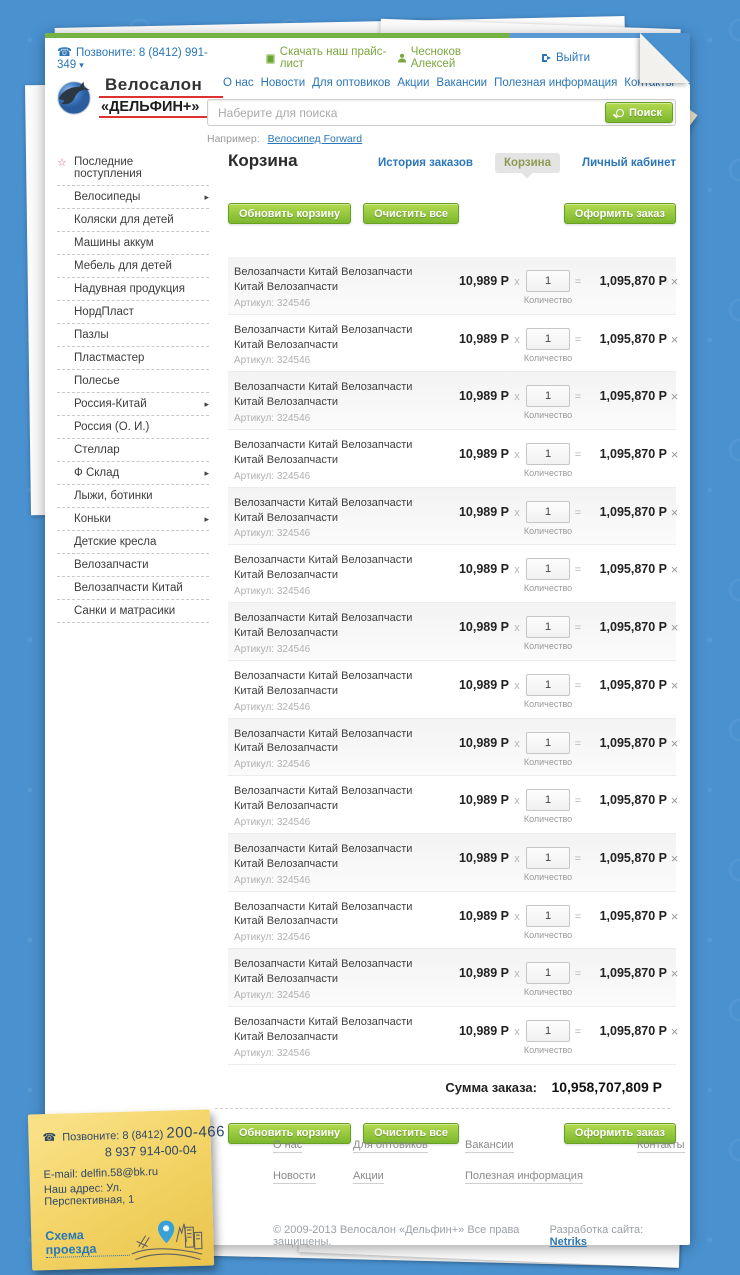  Describe the element at coordinates (368, 1177) in the screenshot. I see `footer-link: Акции` at that location.